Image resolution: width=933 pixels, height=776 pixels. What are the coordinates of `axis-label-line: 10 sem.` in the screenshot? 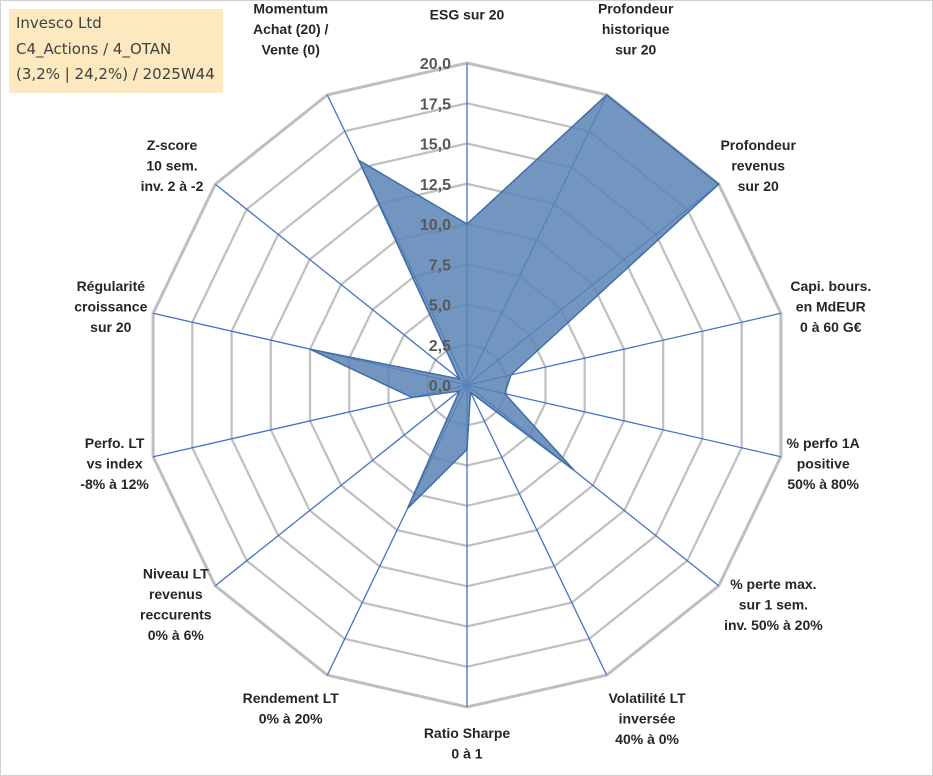 It's located at (171, 166).